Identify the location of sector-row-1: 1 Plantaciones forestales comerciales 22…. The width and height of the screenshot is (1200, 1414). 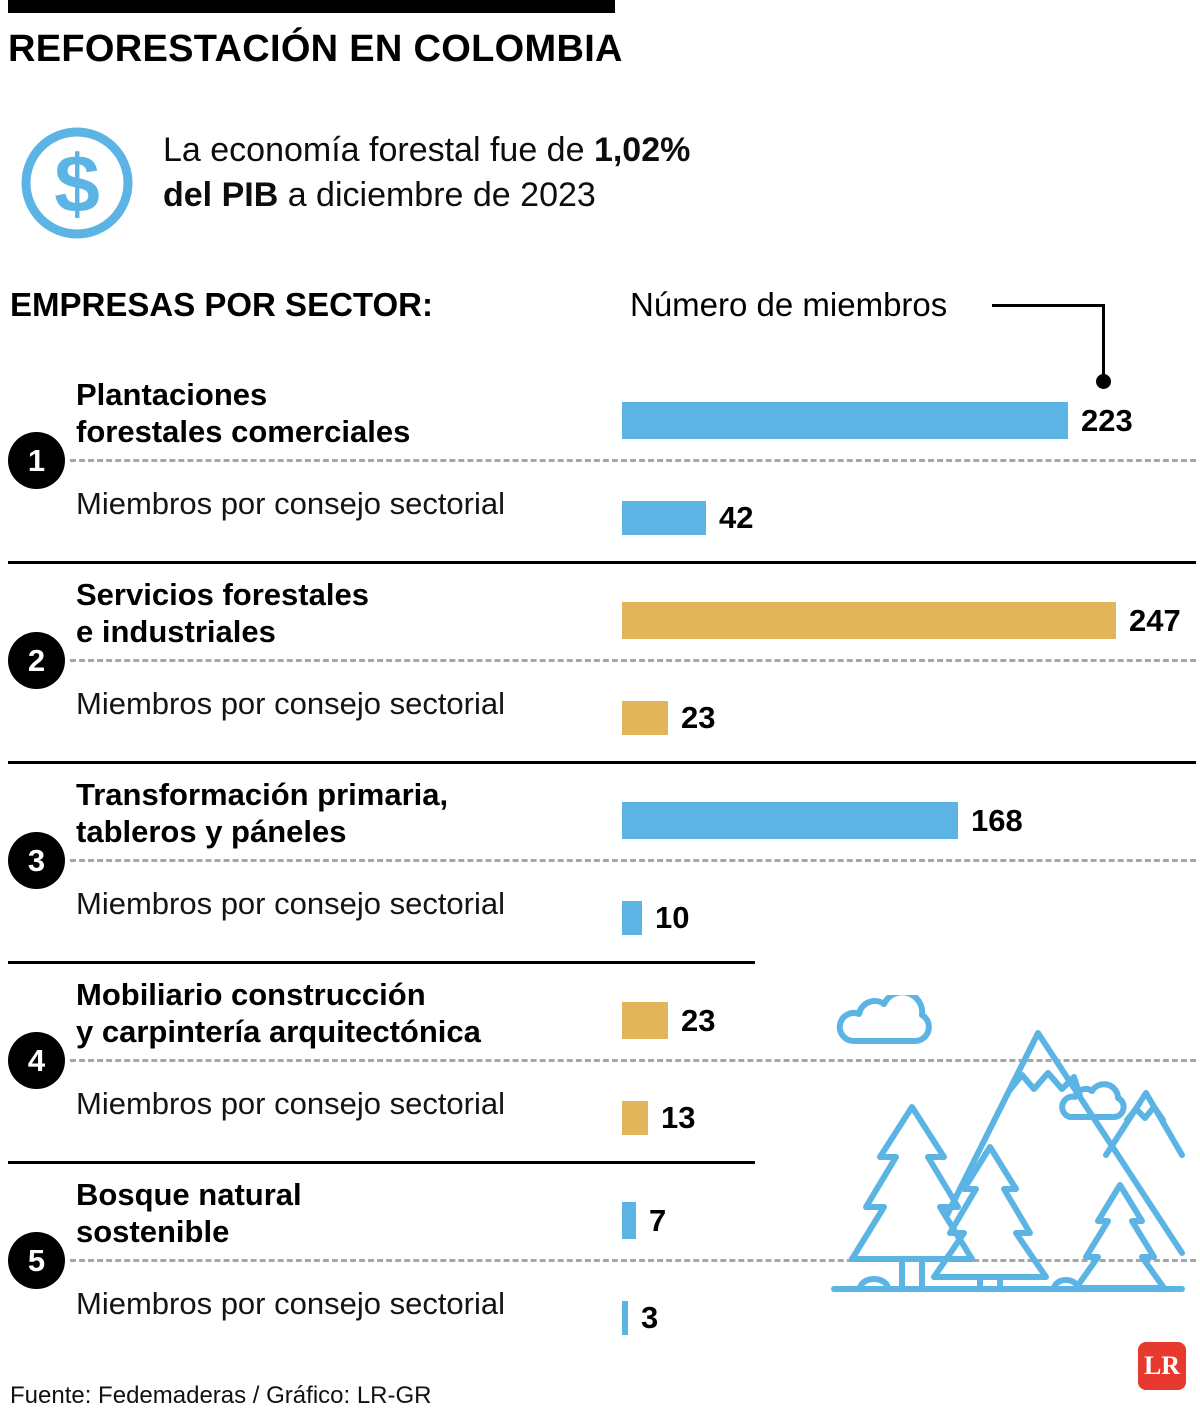
(600, 470).